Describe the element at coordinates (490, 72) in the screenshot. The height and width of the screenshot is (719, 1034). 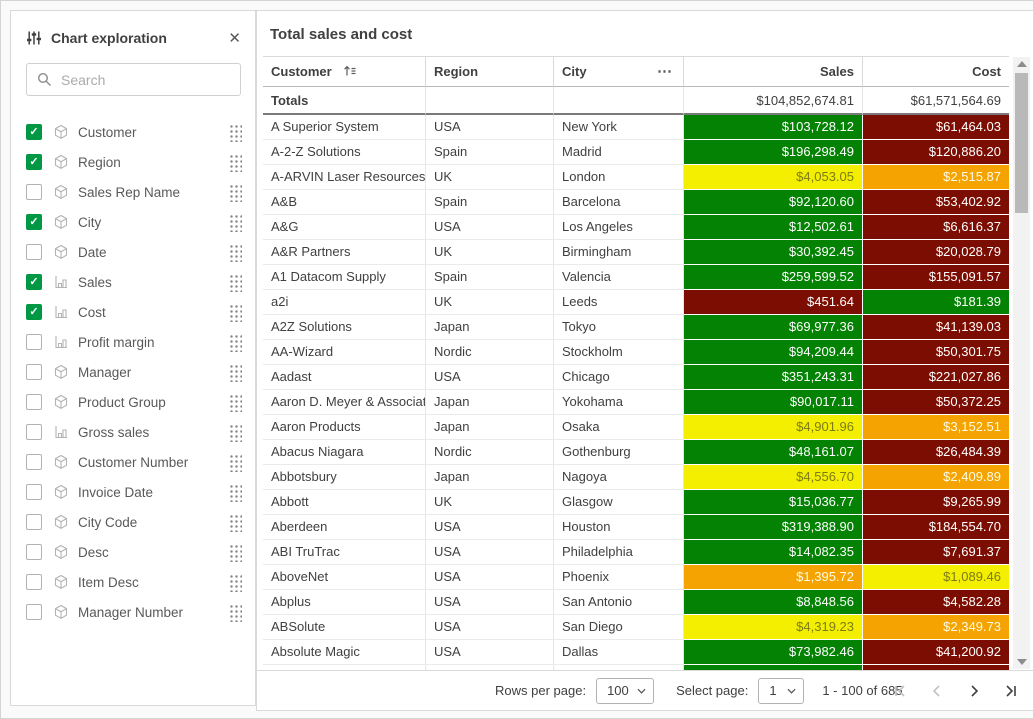
I see `column-header-region: Region` at that location.